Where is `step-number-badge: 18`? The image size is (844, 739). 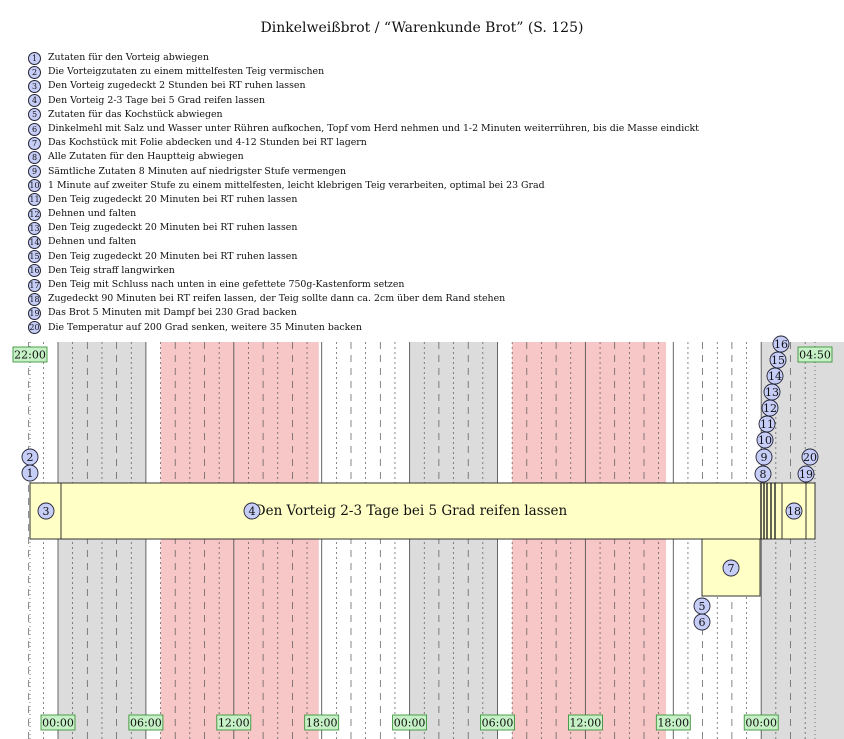
step-number-badge: 18 is located at coordinates (34, 299).